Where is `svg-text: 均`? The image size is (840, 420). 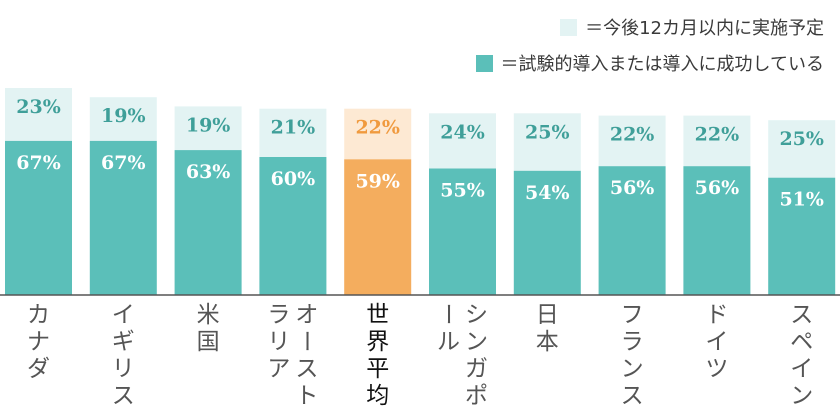 svg-text: 均 is located at coordinates (377, 396).